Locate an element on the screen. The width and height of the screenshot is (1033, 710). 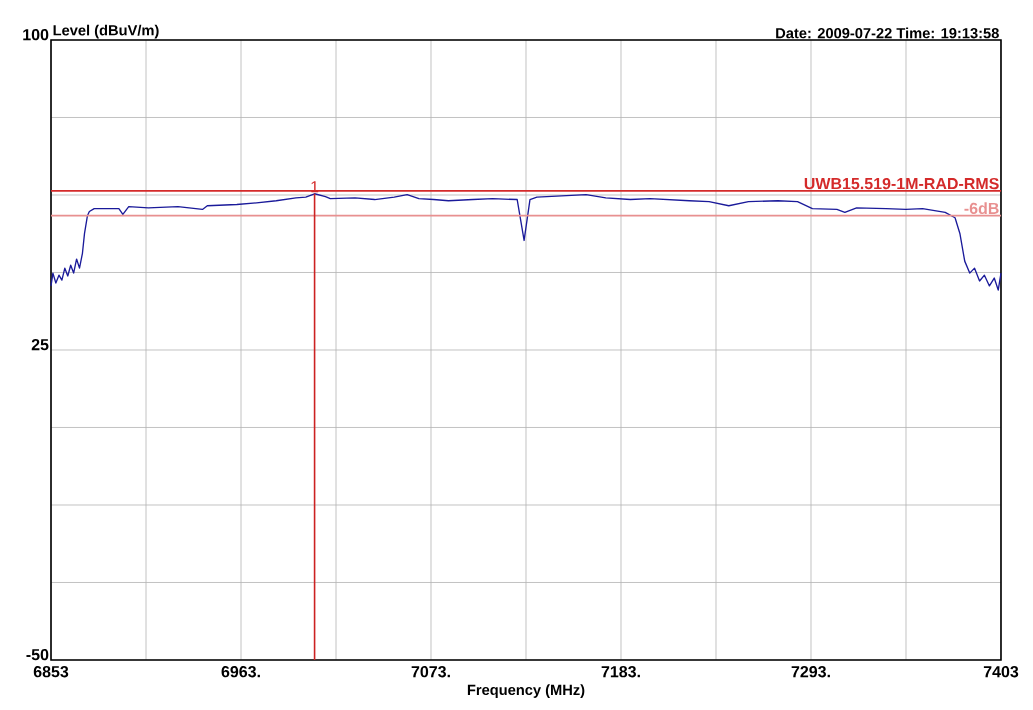
y-tick-label: 100 is located at coordinates (36, 35).